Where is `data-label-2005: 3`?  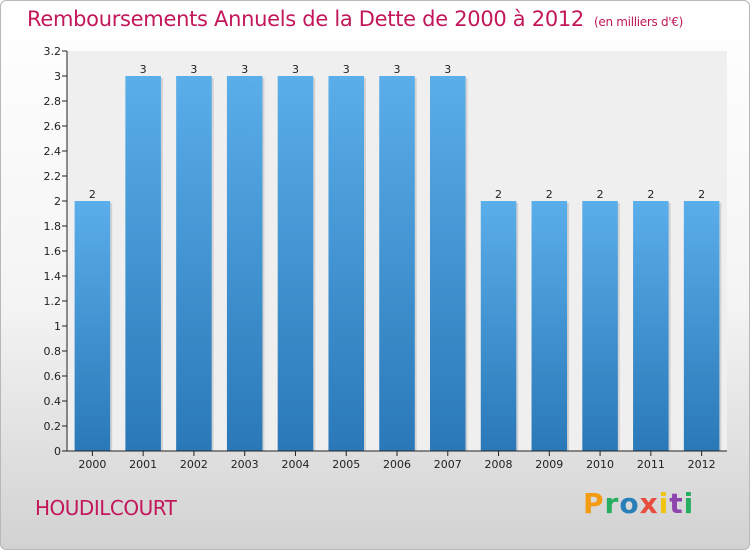 data-label-2005: 3 is located at coordinates (346, 69).